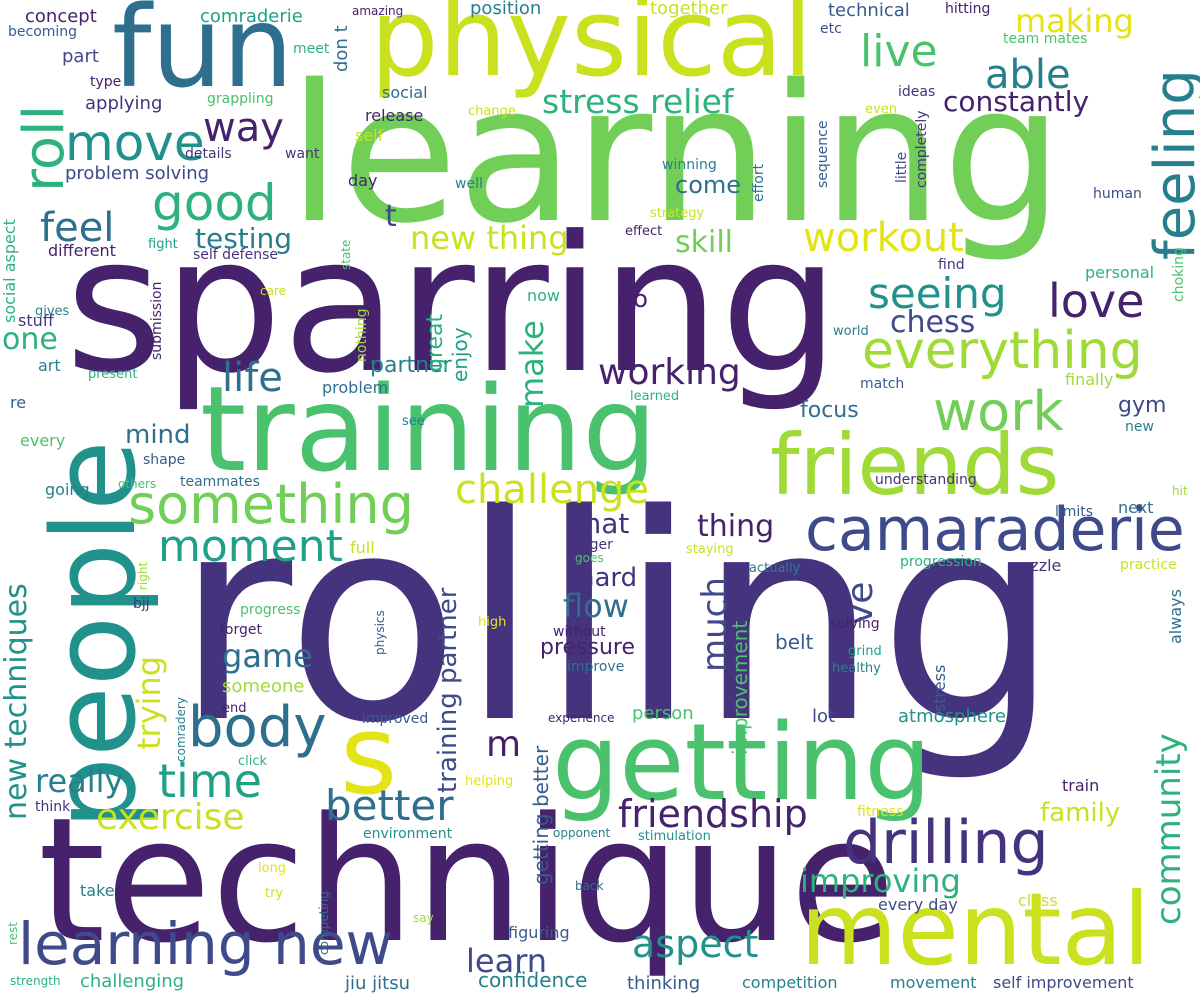 This screenshot has width=1200, height=1000. Describe the element at coordinates (52, 311) in the screenshot. I see `word: gives` at that location.